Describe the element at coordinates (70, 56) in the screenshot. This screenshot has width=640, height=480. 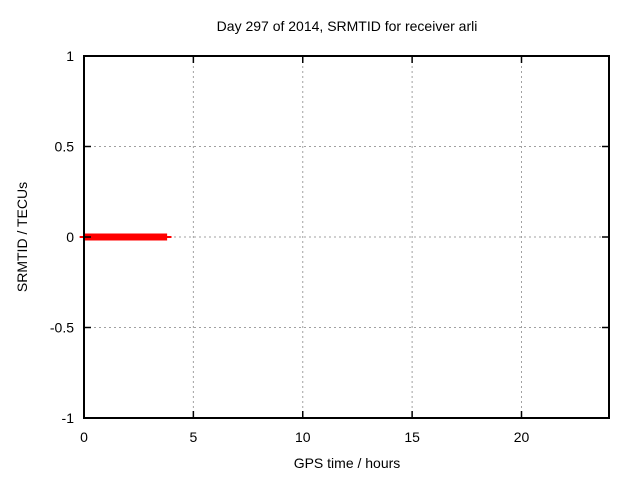
I see `y-tick-label: 1` at that location.